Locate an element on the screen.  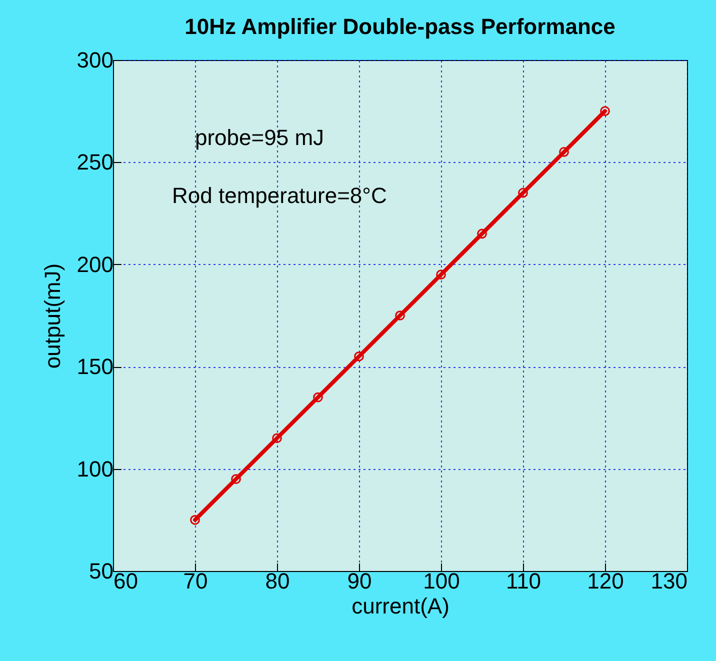
y-axis-title: output(mJ) is located at coordinates (52, 316).